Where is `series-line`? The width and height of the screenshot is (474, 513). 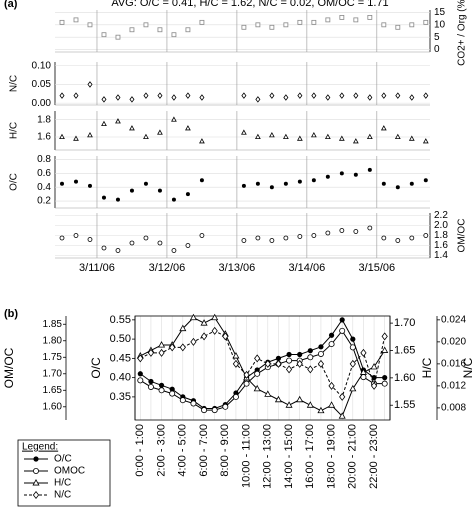
series-line is located at coordinates (262, 363).